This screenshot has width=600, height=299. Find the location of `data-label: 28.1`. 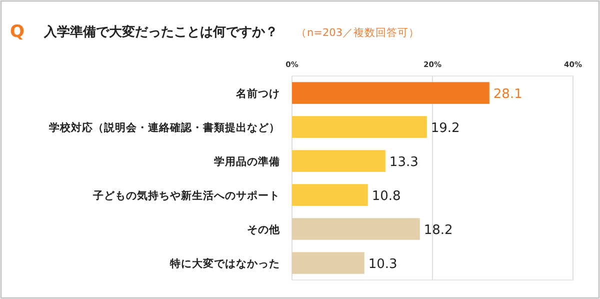

data-label: 28.1 is located at coordinates (507, 94).